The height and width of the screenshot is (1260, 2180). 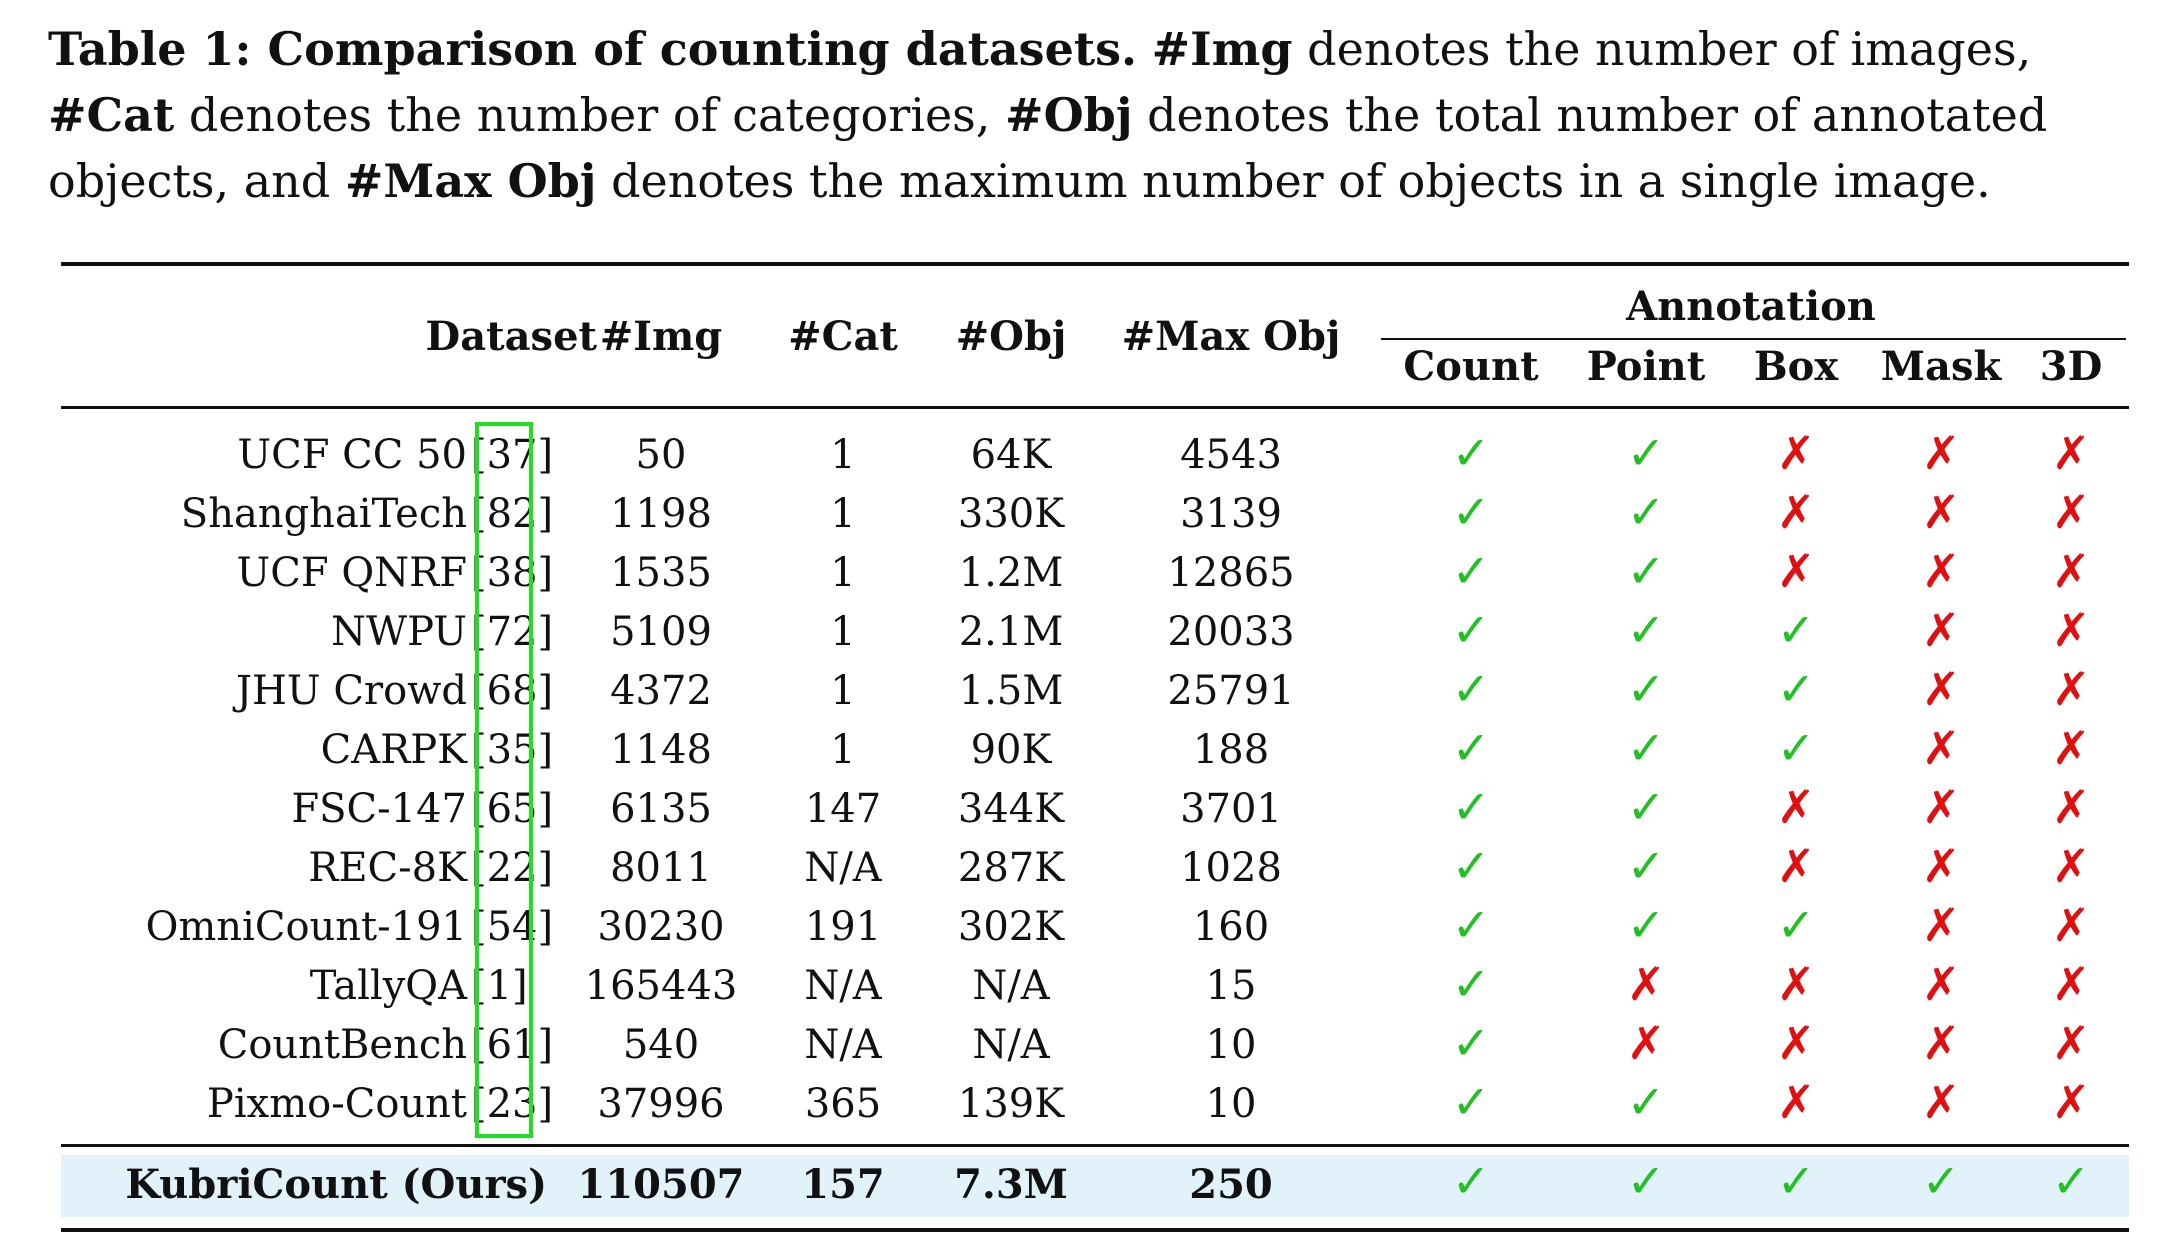 What do you see at coordinates (1095, 264) in the screenshot?
I see `top-rule` at bounding box center [1095, 264].